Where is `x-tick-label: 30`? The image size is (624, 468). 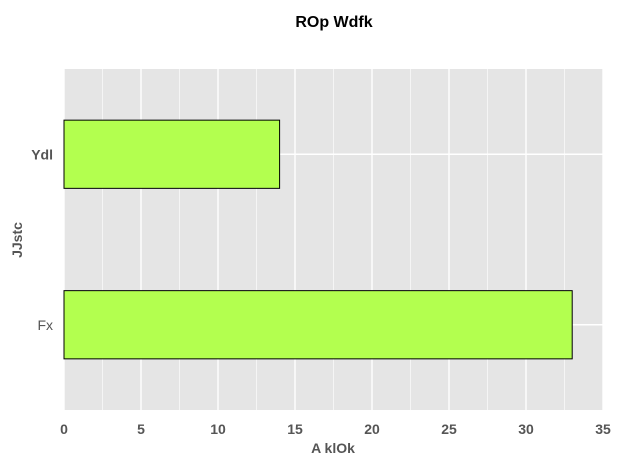 x-tick-label: 30 is located at coordinates (526, 429).